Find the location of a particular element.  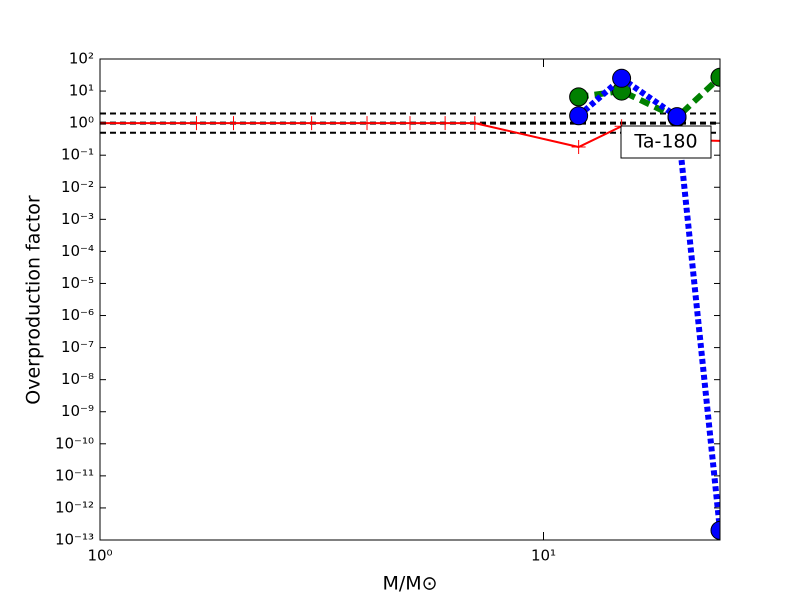

y-tick-label: 10⁻¹³ is located at coordinates (74, 540).